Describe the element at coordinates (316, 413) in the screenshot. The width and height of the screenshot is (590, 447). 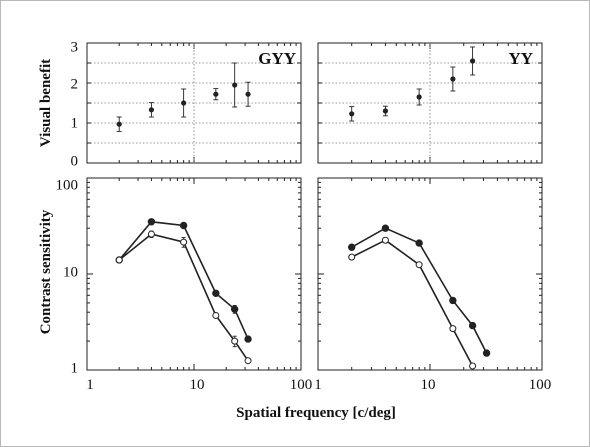
I see `xlabel-spatial-frequency: Spatial frequency [c/deg]` at that location.